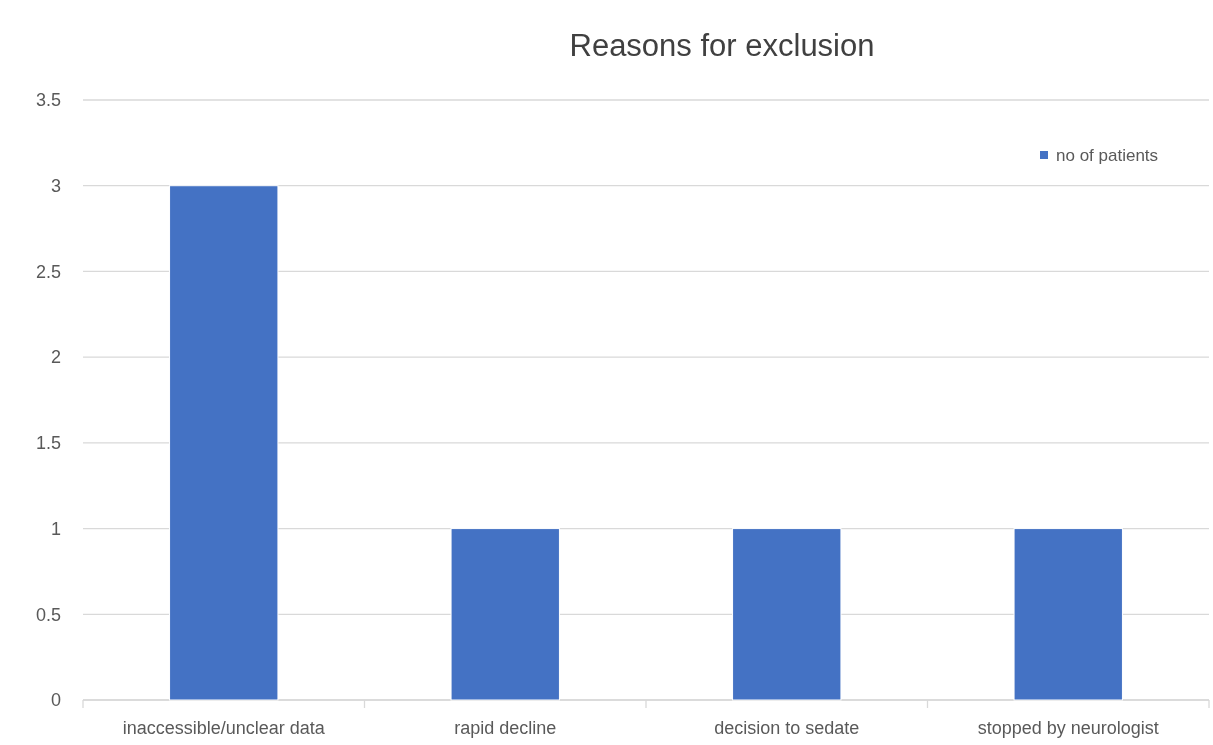 The image size is (1213, 745). What do you see at coordinates (1107, 155) in the screenshot?
I see `legend-label: no of patients` at bounding box center [1107, 155].